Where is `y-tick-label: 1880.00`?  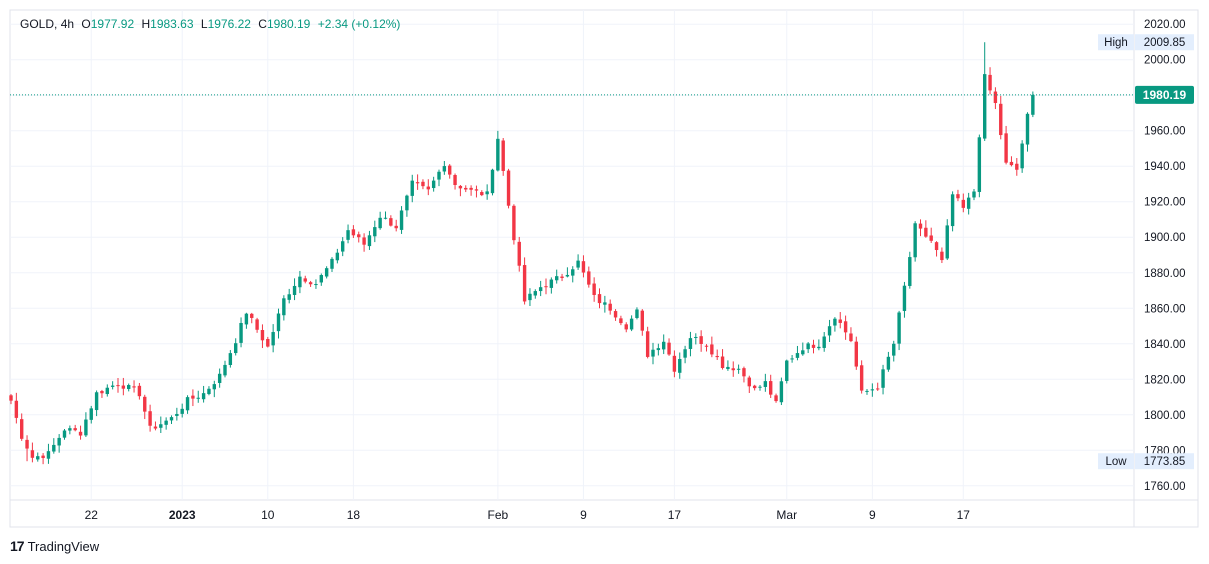 y-tick-label: 1880.00 is located at coordinates (1165, 274).